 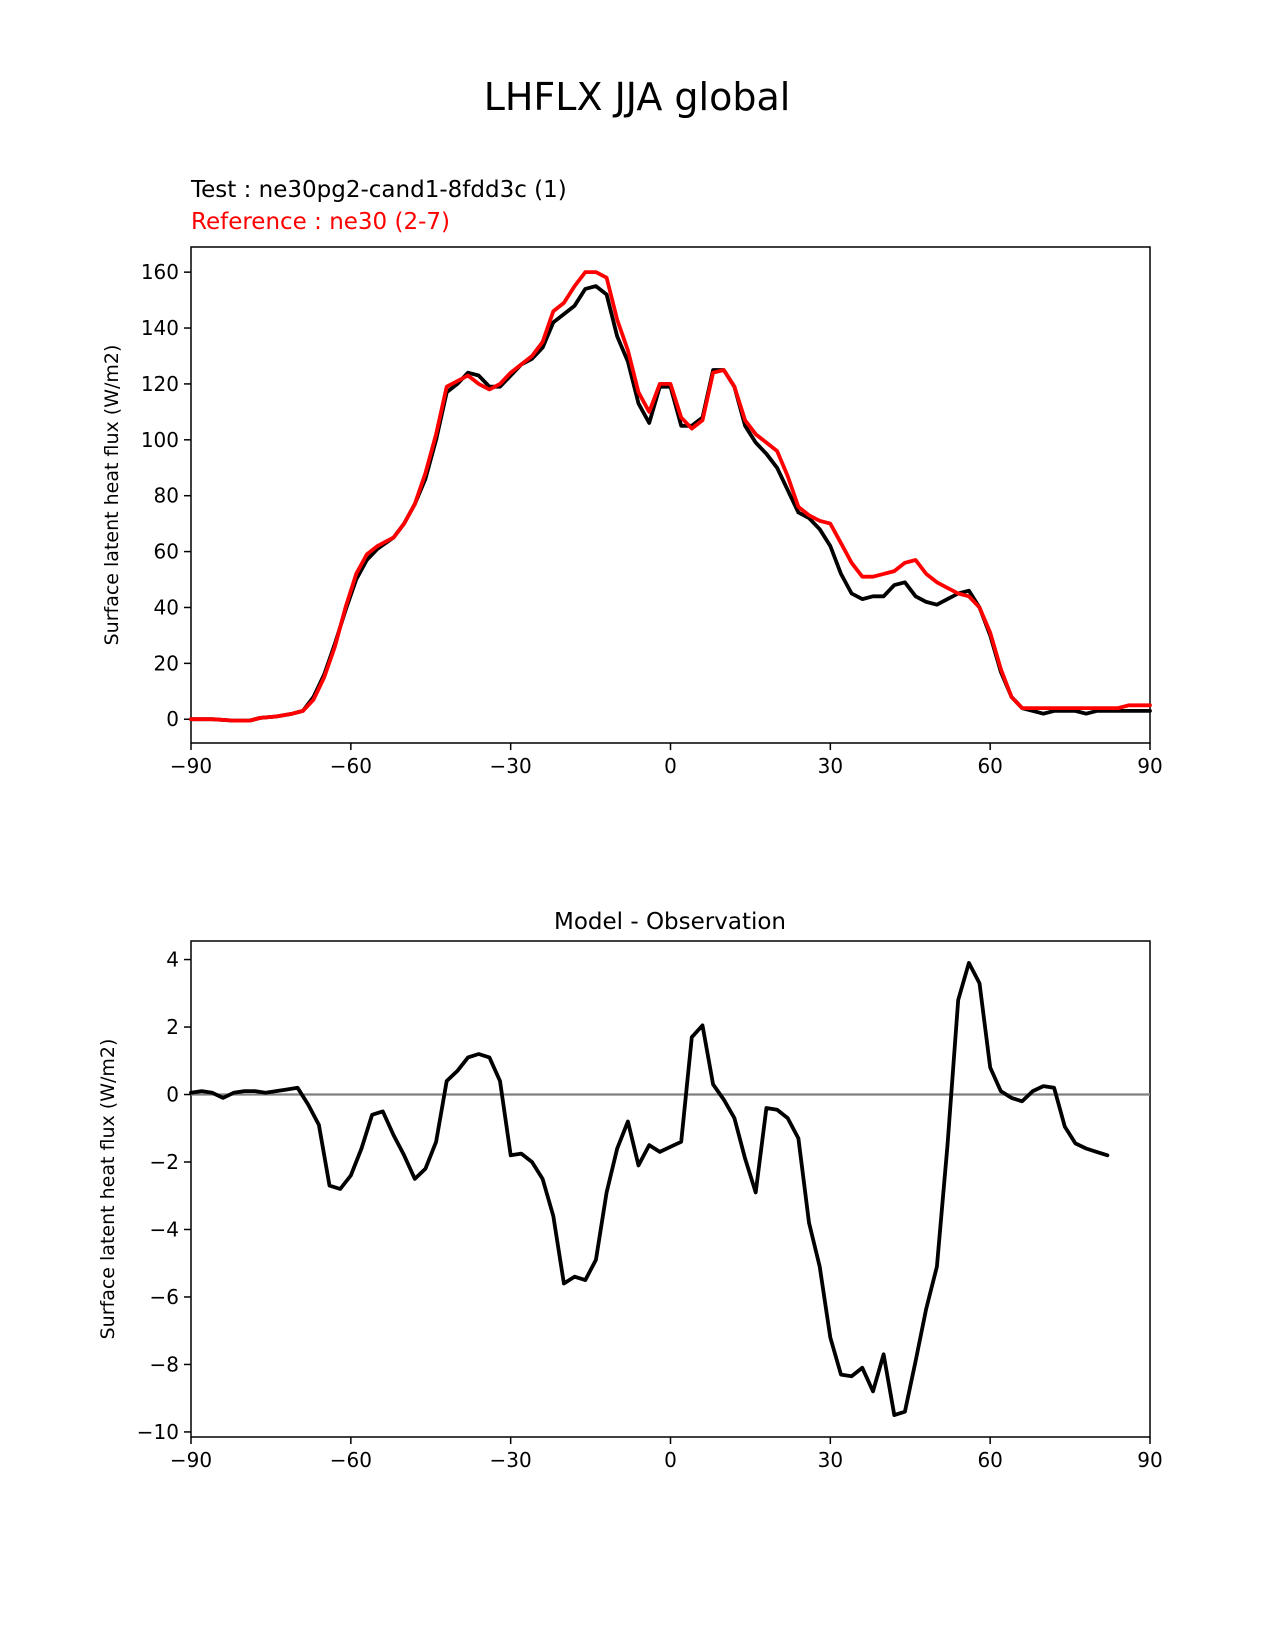 What do you see at coordinates (351, 766) in the screenshot?
I see `top-x-tick-label: −60` at bounding box center [351, 766].